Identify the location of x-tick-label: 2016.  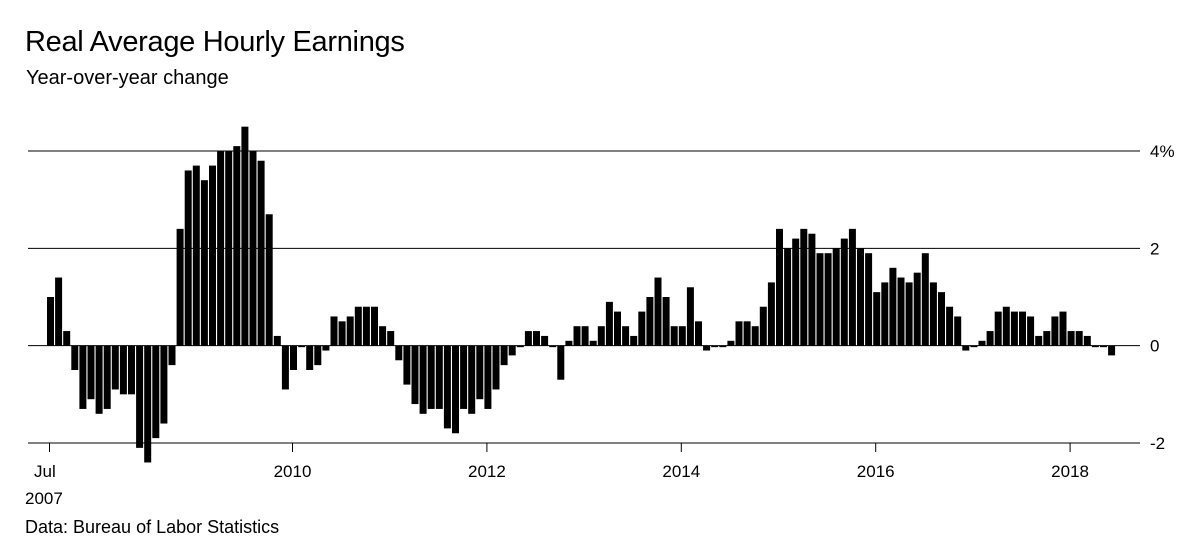
(876, 471).